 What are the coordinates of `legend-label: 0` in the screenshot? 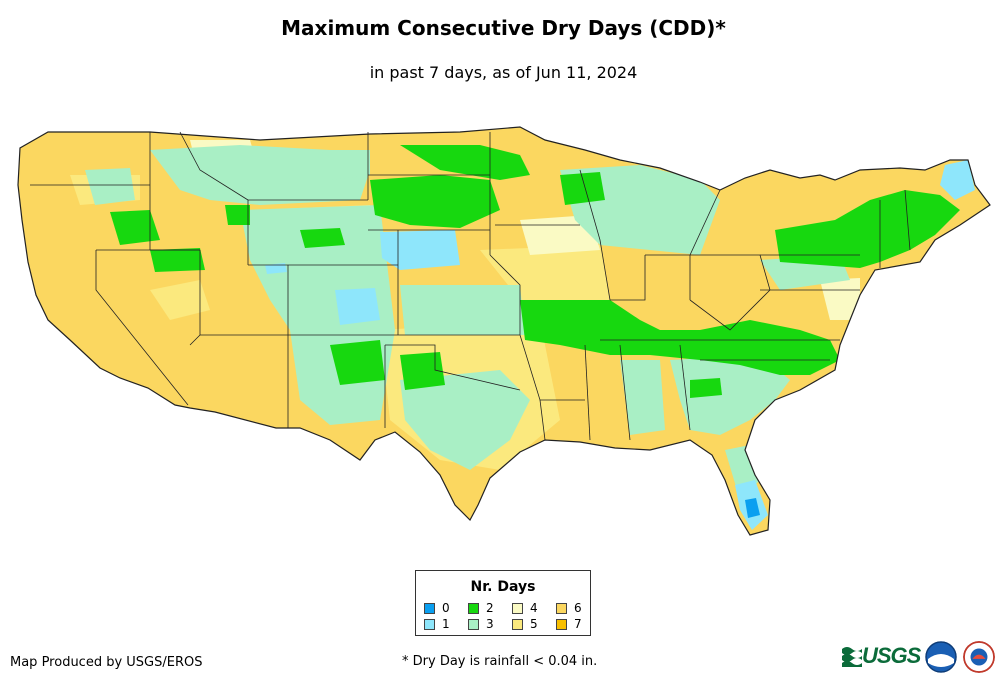 It's located at (446, 608).